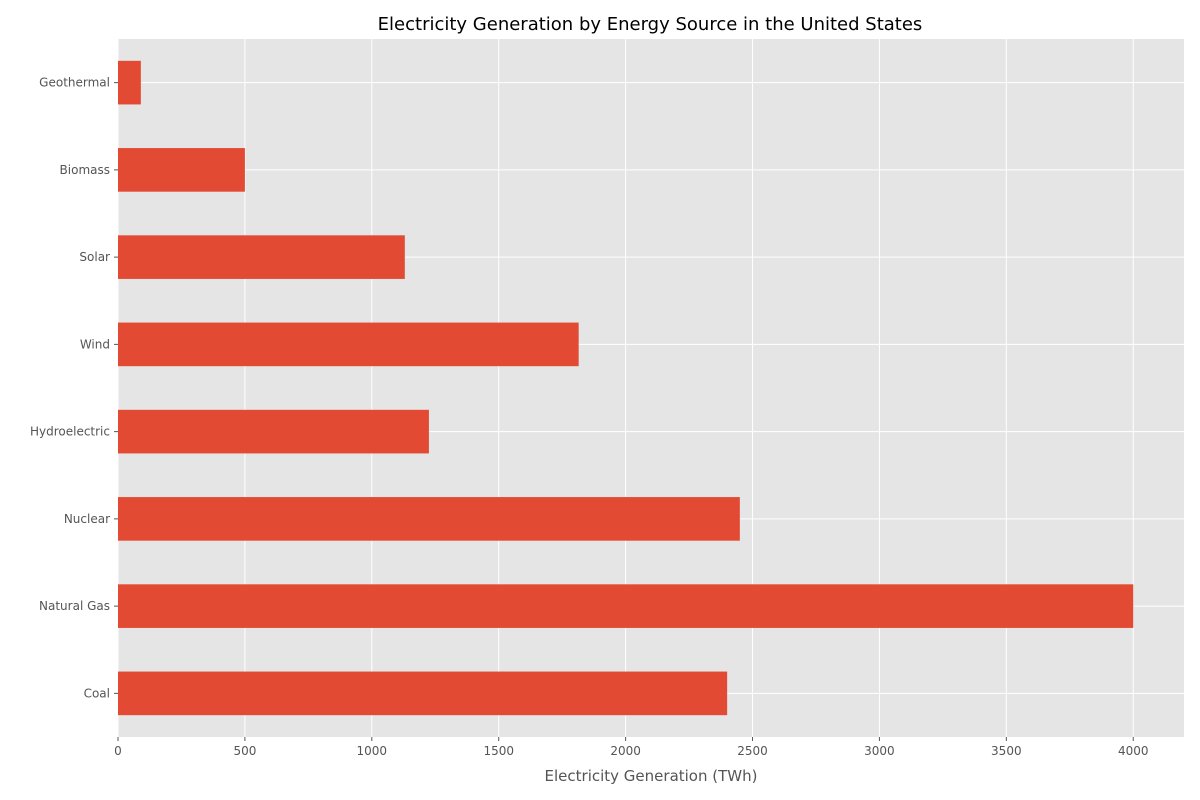 The width and height of the screenshot is (1200, 800). I want to click on x-tick-label: 3000, so click(879, 751).